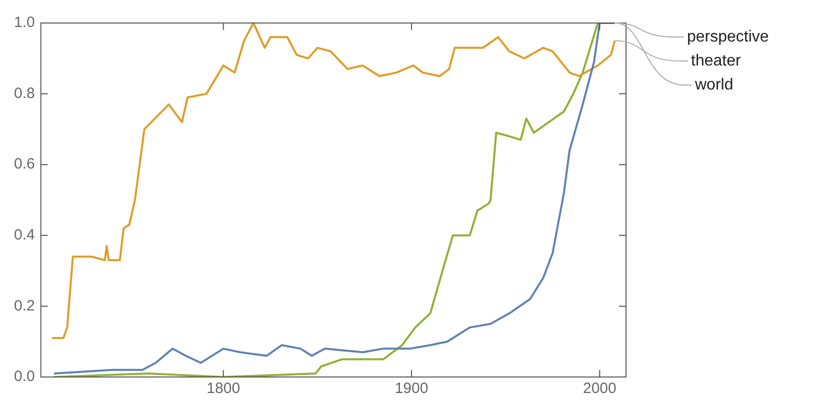 The height and width of the screenshot is (409, 834). What do you see at coordinates (599, 389) in the screenshot?
I see `x-tick-label: 2000` at bounding box center [599, 389].